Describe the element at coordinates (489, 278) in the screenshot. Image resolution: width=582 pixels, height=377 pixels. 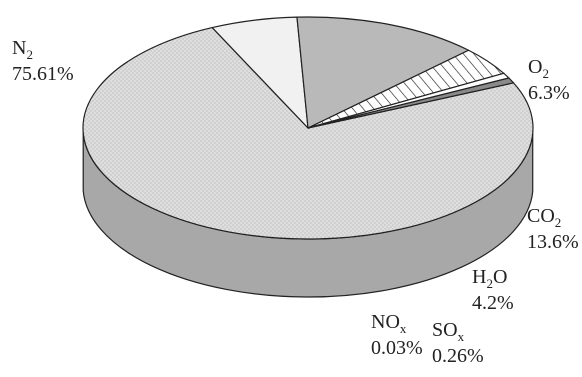
I see `slice-label-name: H2O` at that location.